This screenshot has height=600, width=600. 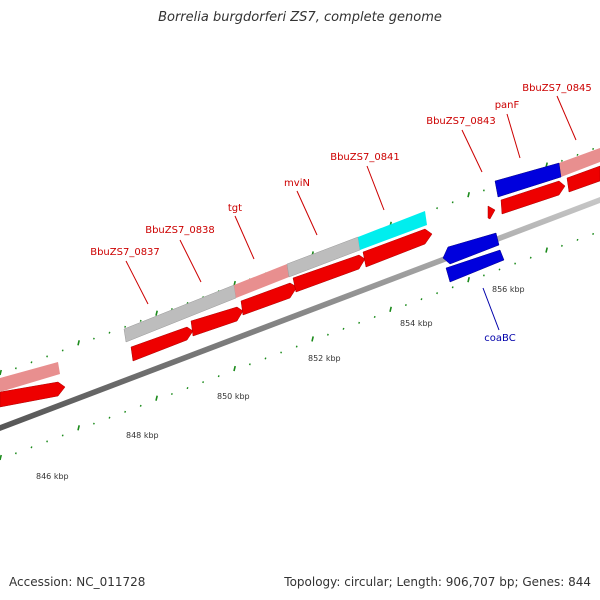 I want to click on scale-label: 856 kbp, so click(x=508, y=289).